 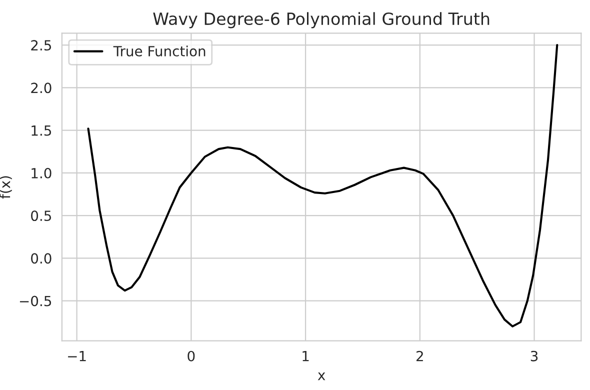 What do you see at coordinates (322, 376) in the screenshot?
I see `x-axis-title: x` at bounding box center [322, 376].